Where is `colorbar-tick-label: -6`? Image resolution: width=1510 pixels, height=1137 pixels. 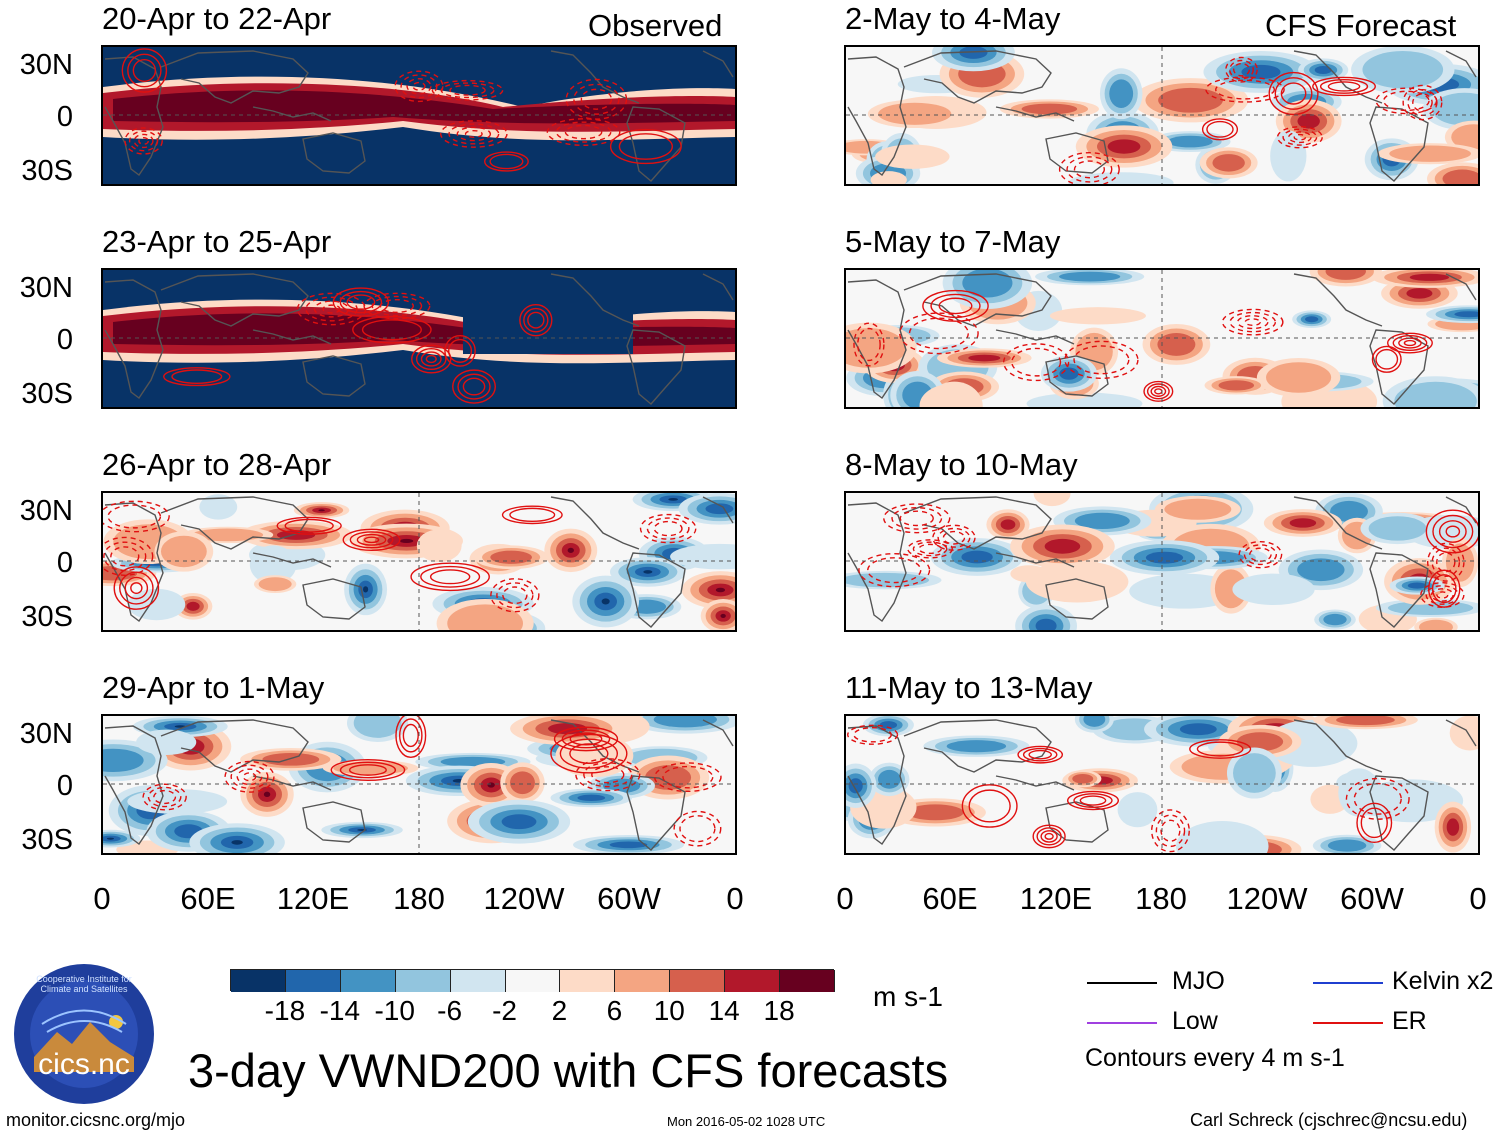
colorbar-tick-label: -6 is located at coordinates (450, 1010).